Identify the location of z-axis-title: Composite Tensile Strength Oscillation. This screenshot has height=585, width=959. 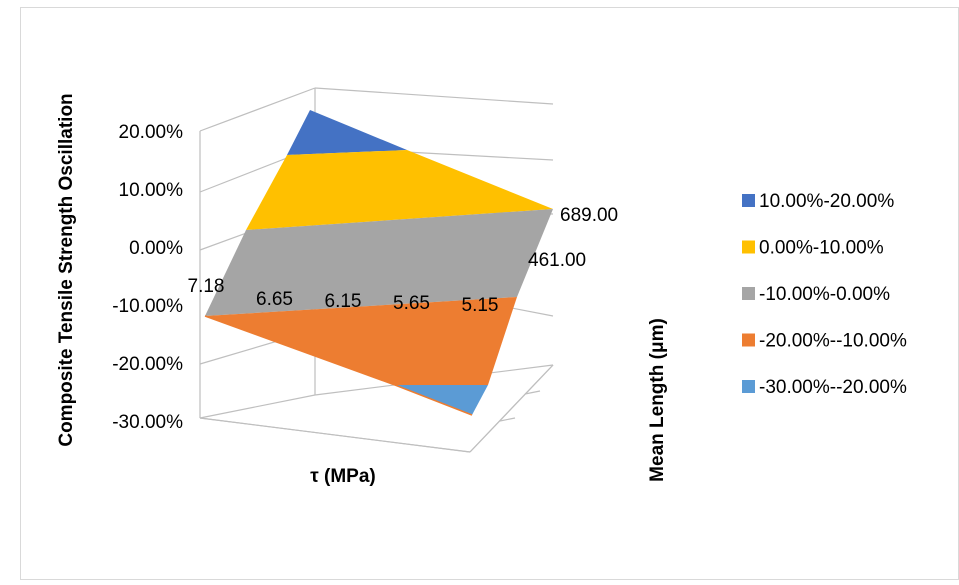
(66, 269).